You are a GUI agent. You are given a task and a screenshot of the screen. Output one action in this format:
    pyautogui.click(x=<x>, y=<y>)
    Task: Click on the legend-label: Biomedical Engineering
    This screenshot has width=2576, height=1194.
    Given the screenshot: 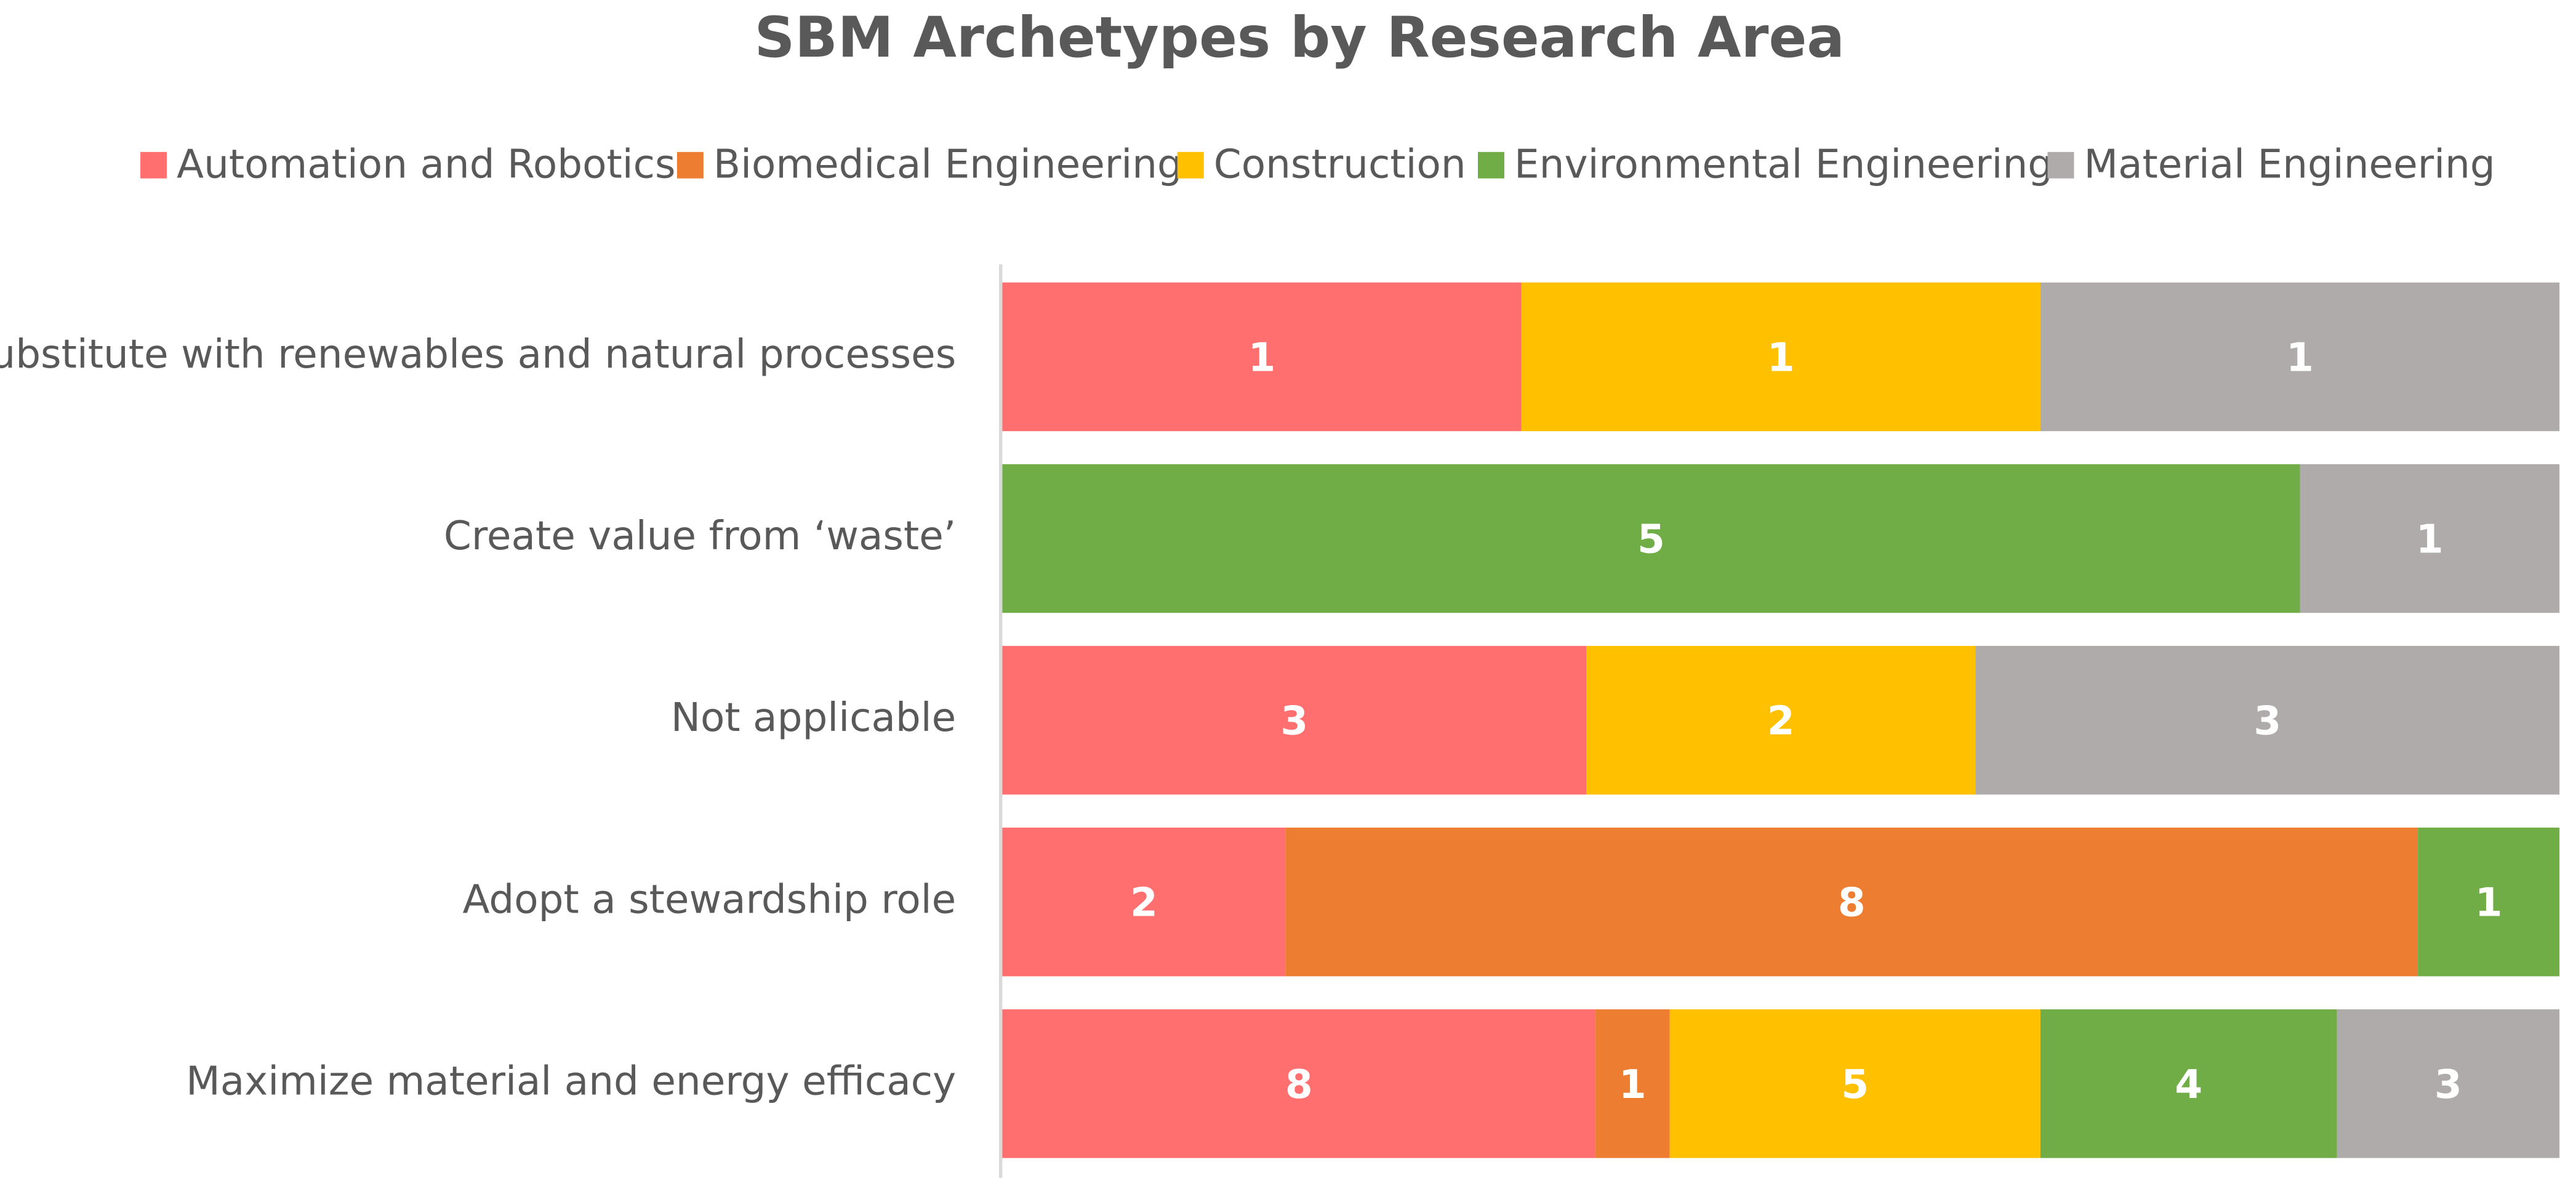 What is the action you would take?
    pyautogui.click(x=947, y=165)
    